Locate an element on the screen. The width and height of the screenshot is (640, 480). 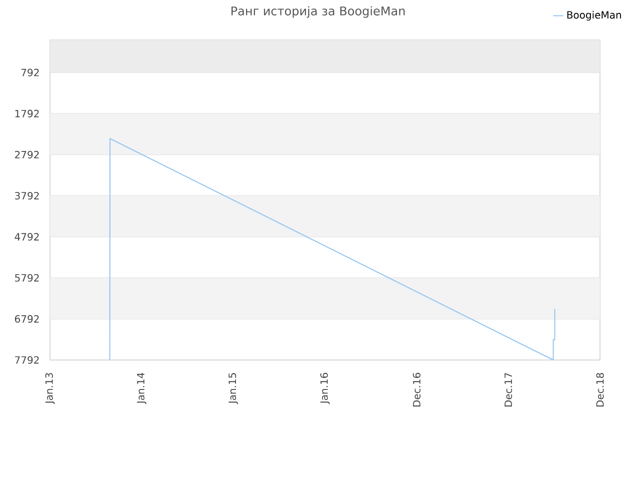
y-tick-label: 2792 is located at coordinates (27, 154).